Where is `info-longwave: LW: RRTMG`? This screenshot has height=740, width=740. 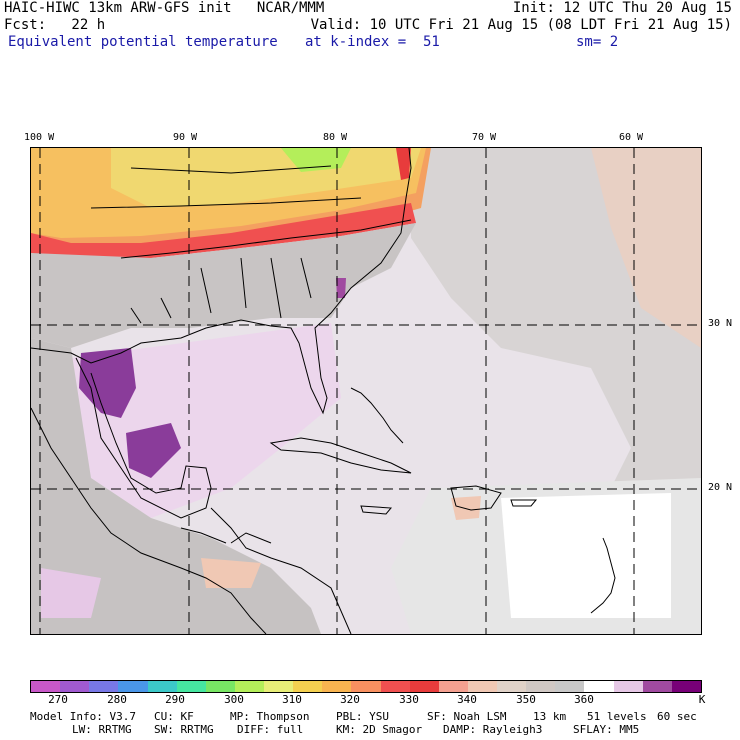 info-longwave: LW: RRTMG is located at coordinates (102, 729).